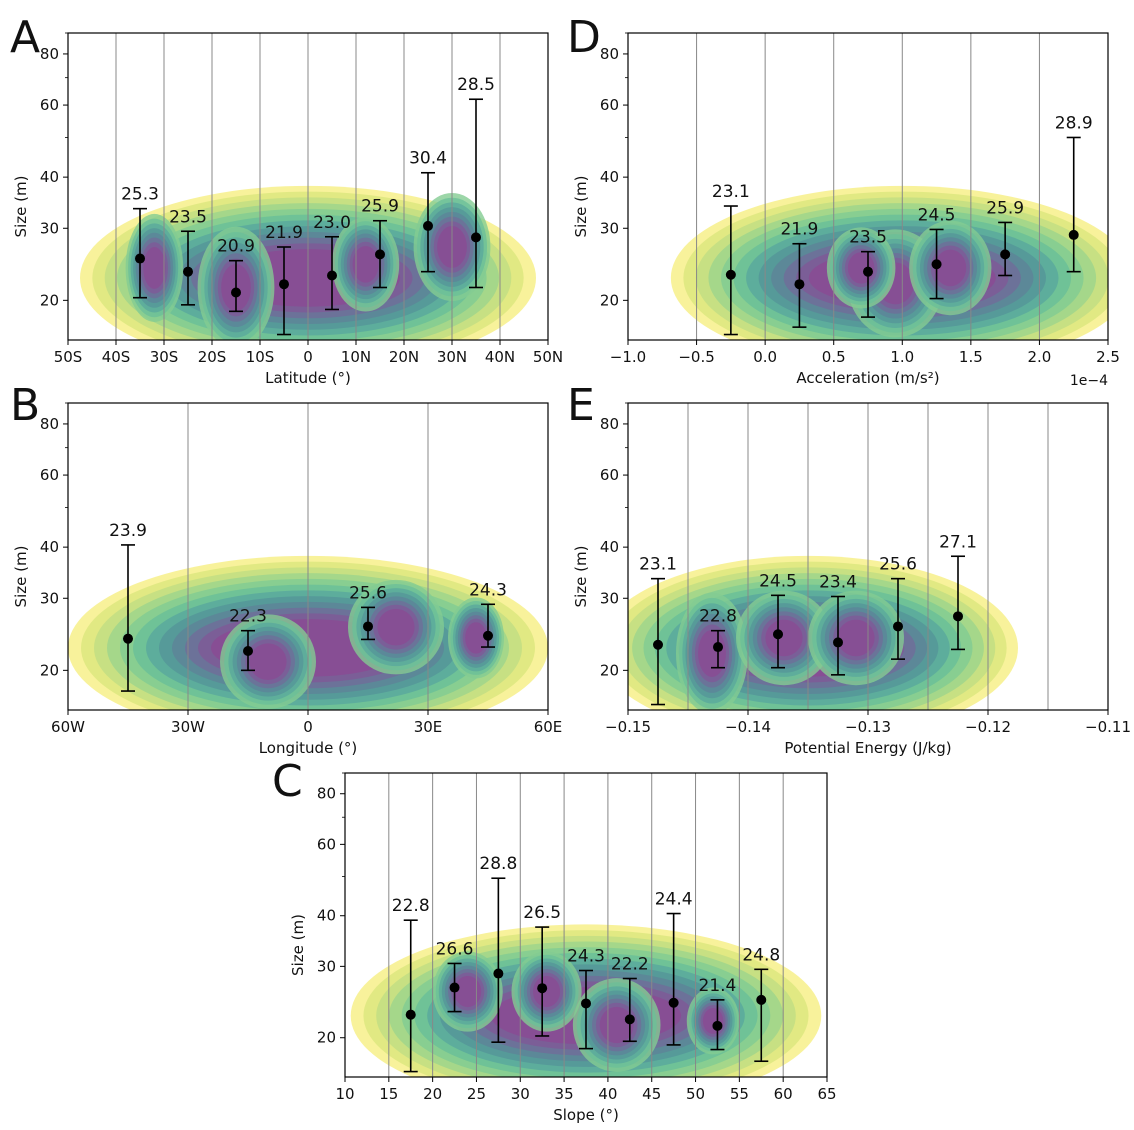 This screenshot has height=1130, width=1134. What do you see at coordinates (287, 781) in the screenshot?
I see `panel-letter: C` at bounding box center [287, 781].